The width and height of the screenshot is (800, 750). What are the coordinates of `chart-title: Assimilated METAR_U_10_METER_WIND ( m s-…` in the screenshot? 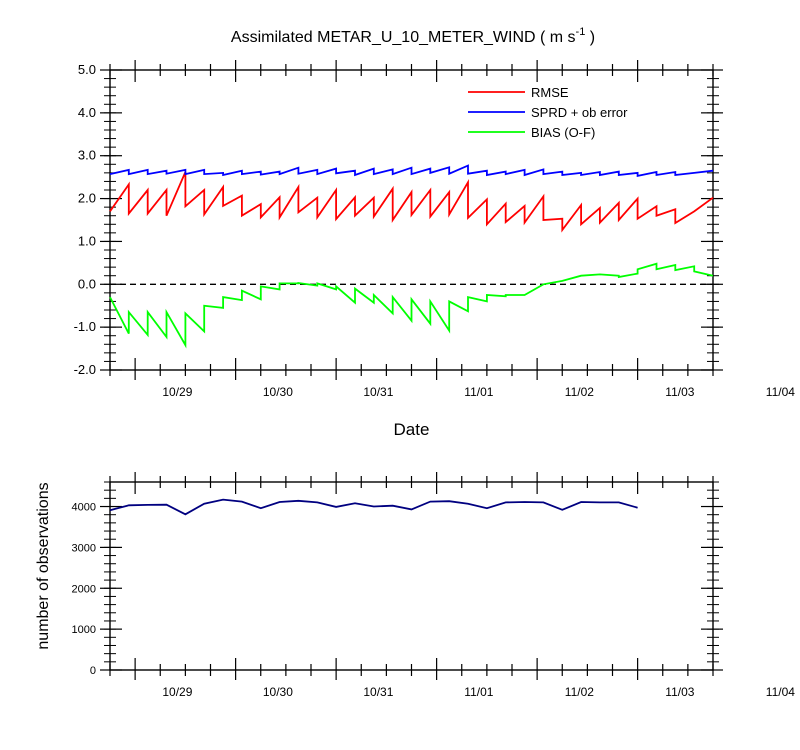 It's located at (413, 36).